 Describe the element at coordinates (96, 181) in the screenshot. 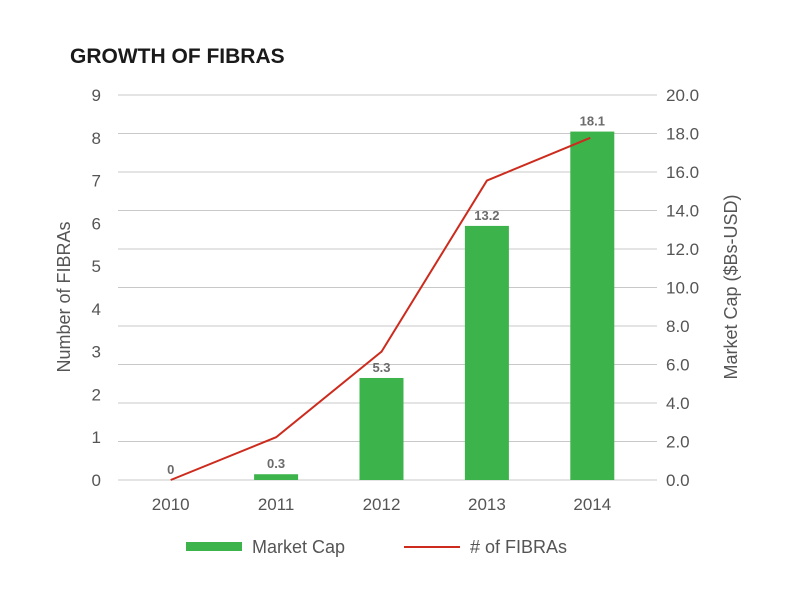

I see `left-tick-label: 7` at that location.